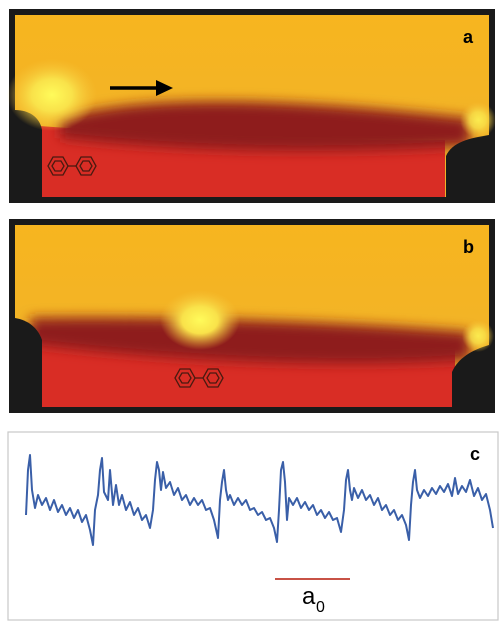  What do you see at coordinates (468, 37) in the screenshot?
I see `panel-a-letter: a` at bounding box center [468, 37].